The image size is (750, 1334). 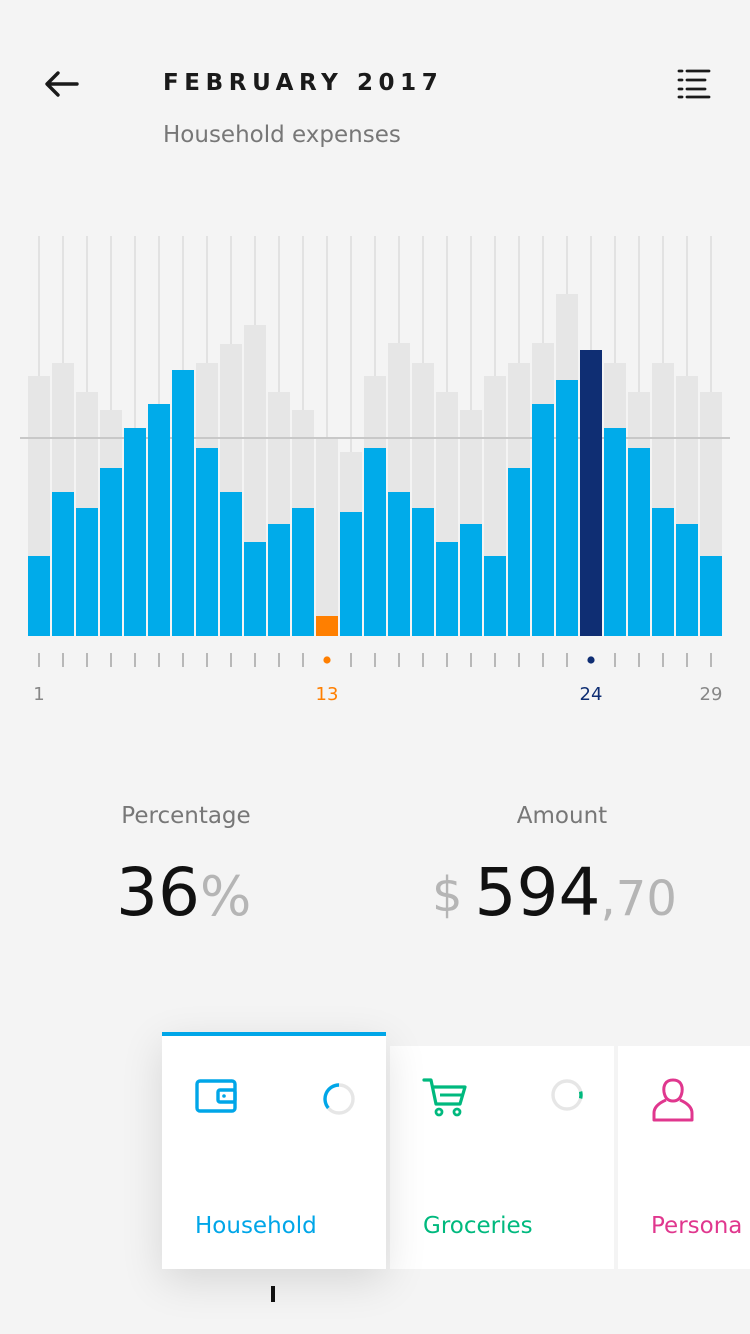 What do you see at coordinates (216, 1096) in the screenshot?
I see `wallet-icon` at bounding box center [216, 1096].